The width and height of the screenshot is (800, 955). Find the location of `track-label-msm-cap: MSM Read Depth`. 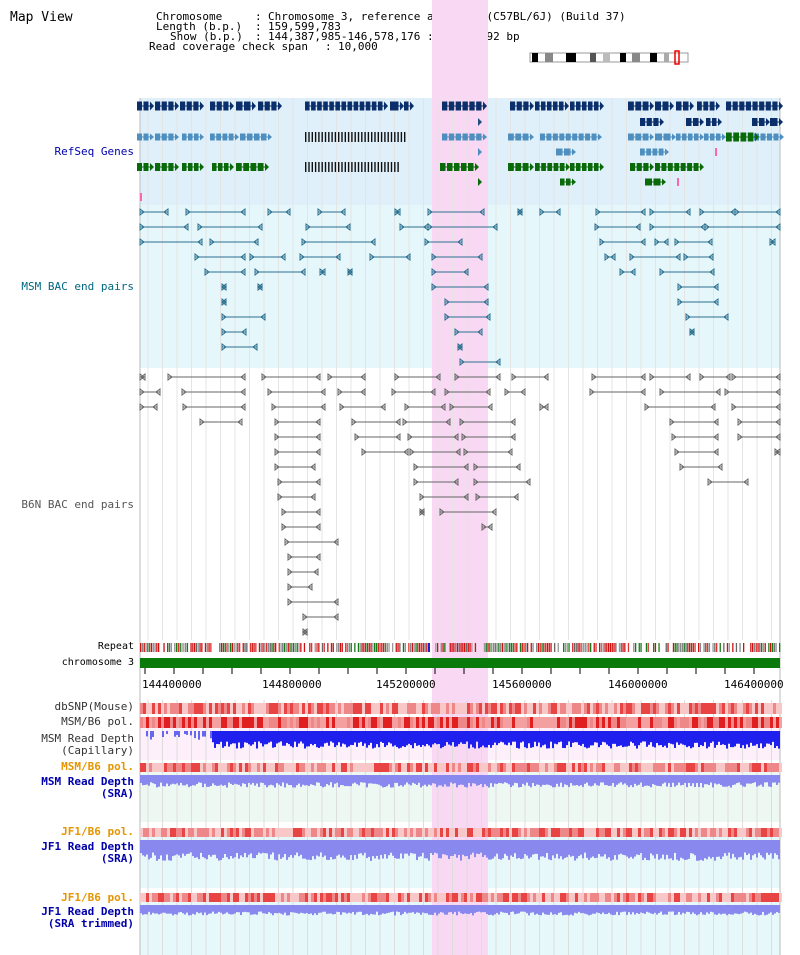

track-label-msm-cap: MSM Read Depth is located at coordinates (87, 738).